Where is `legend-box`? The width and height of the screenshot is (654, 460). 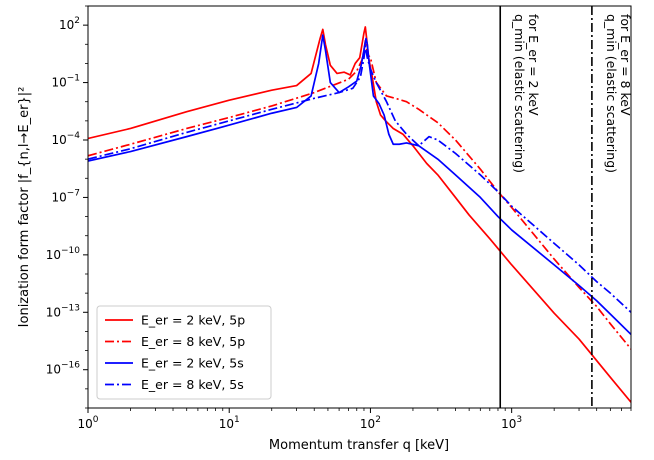
legend-box is located at coordinates (184, 352).